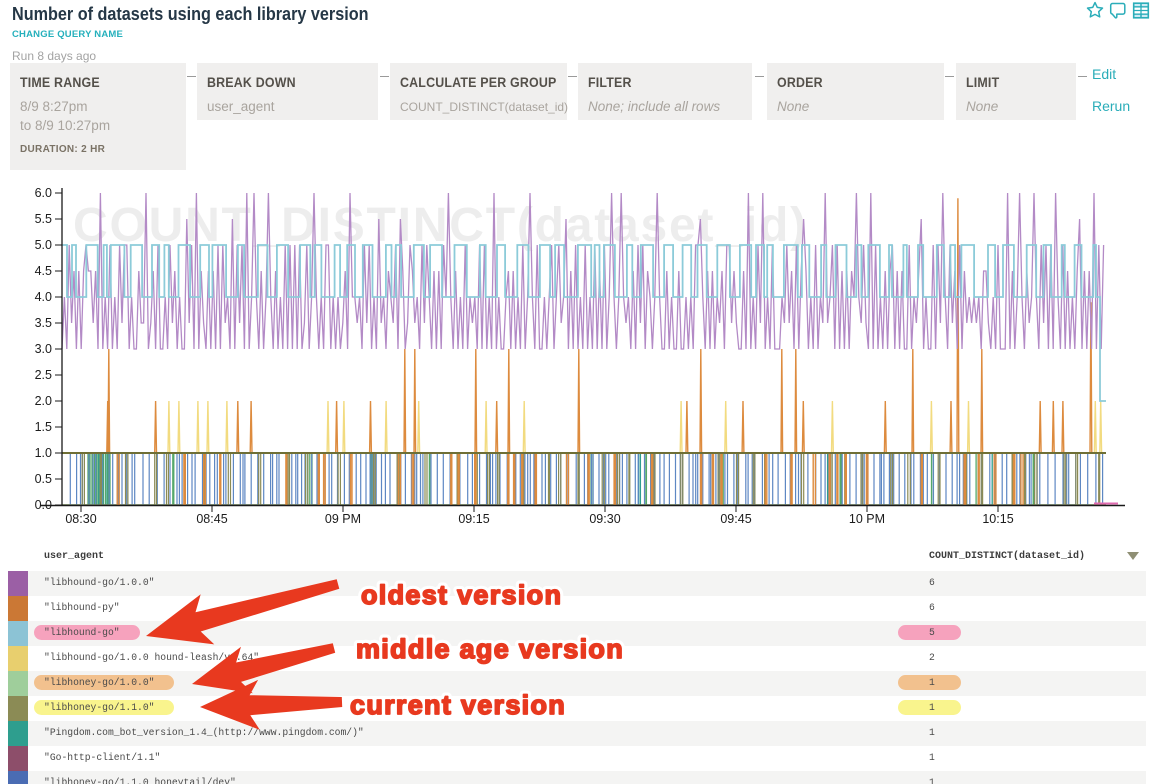 This screenshot has height=784, width=1159. I want to click on svg-text: 0.5, so click(43, 479).